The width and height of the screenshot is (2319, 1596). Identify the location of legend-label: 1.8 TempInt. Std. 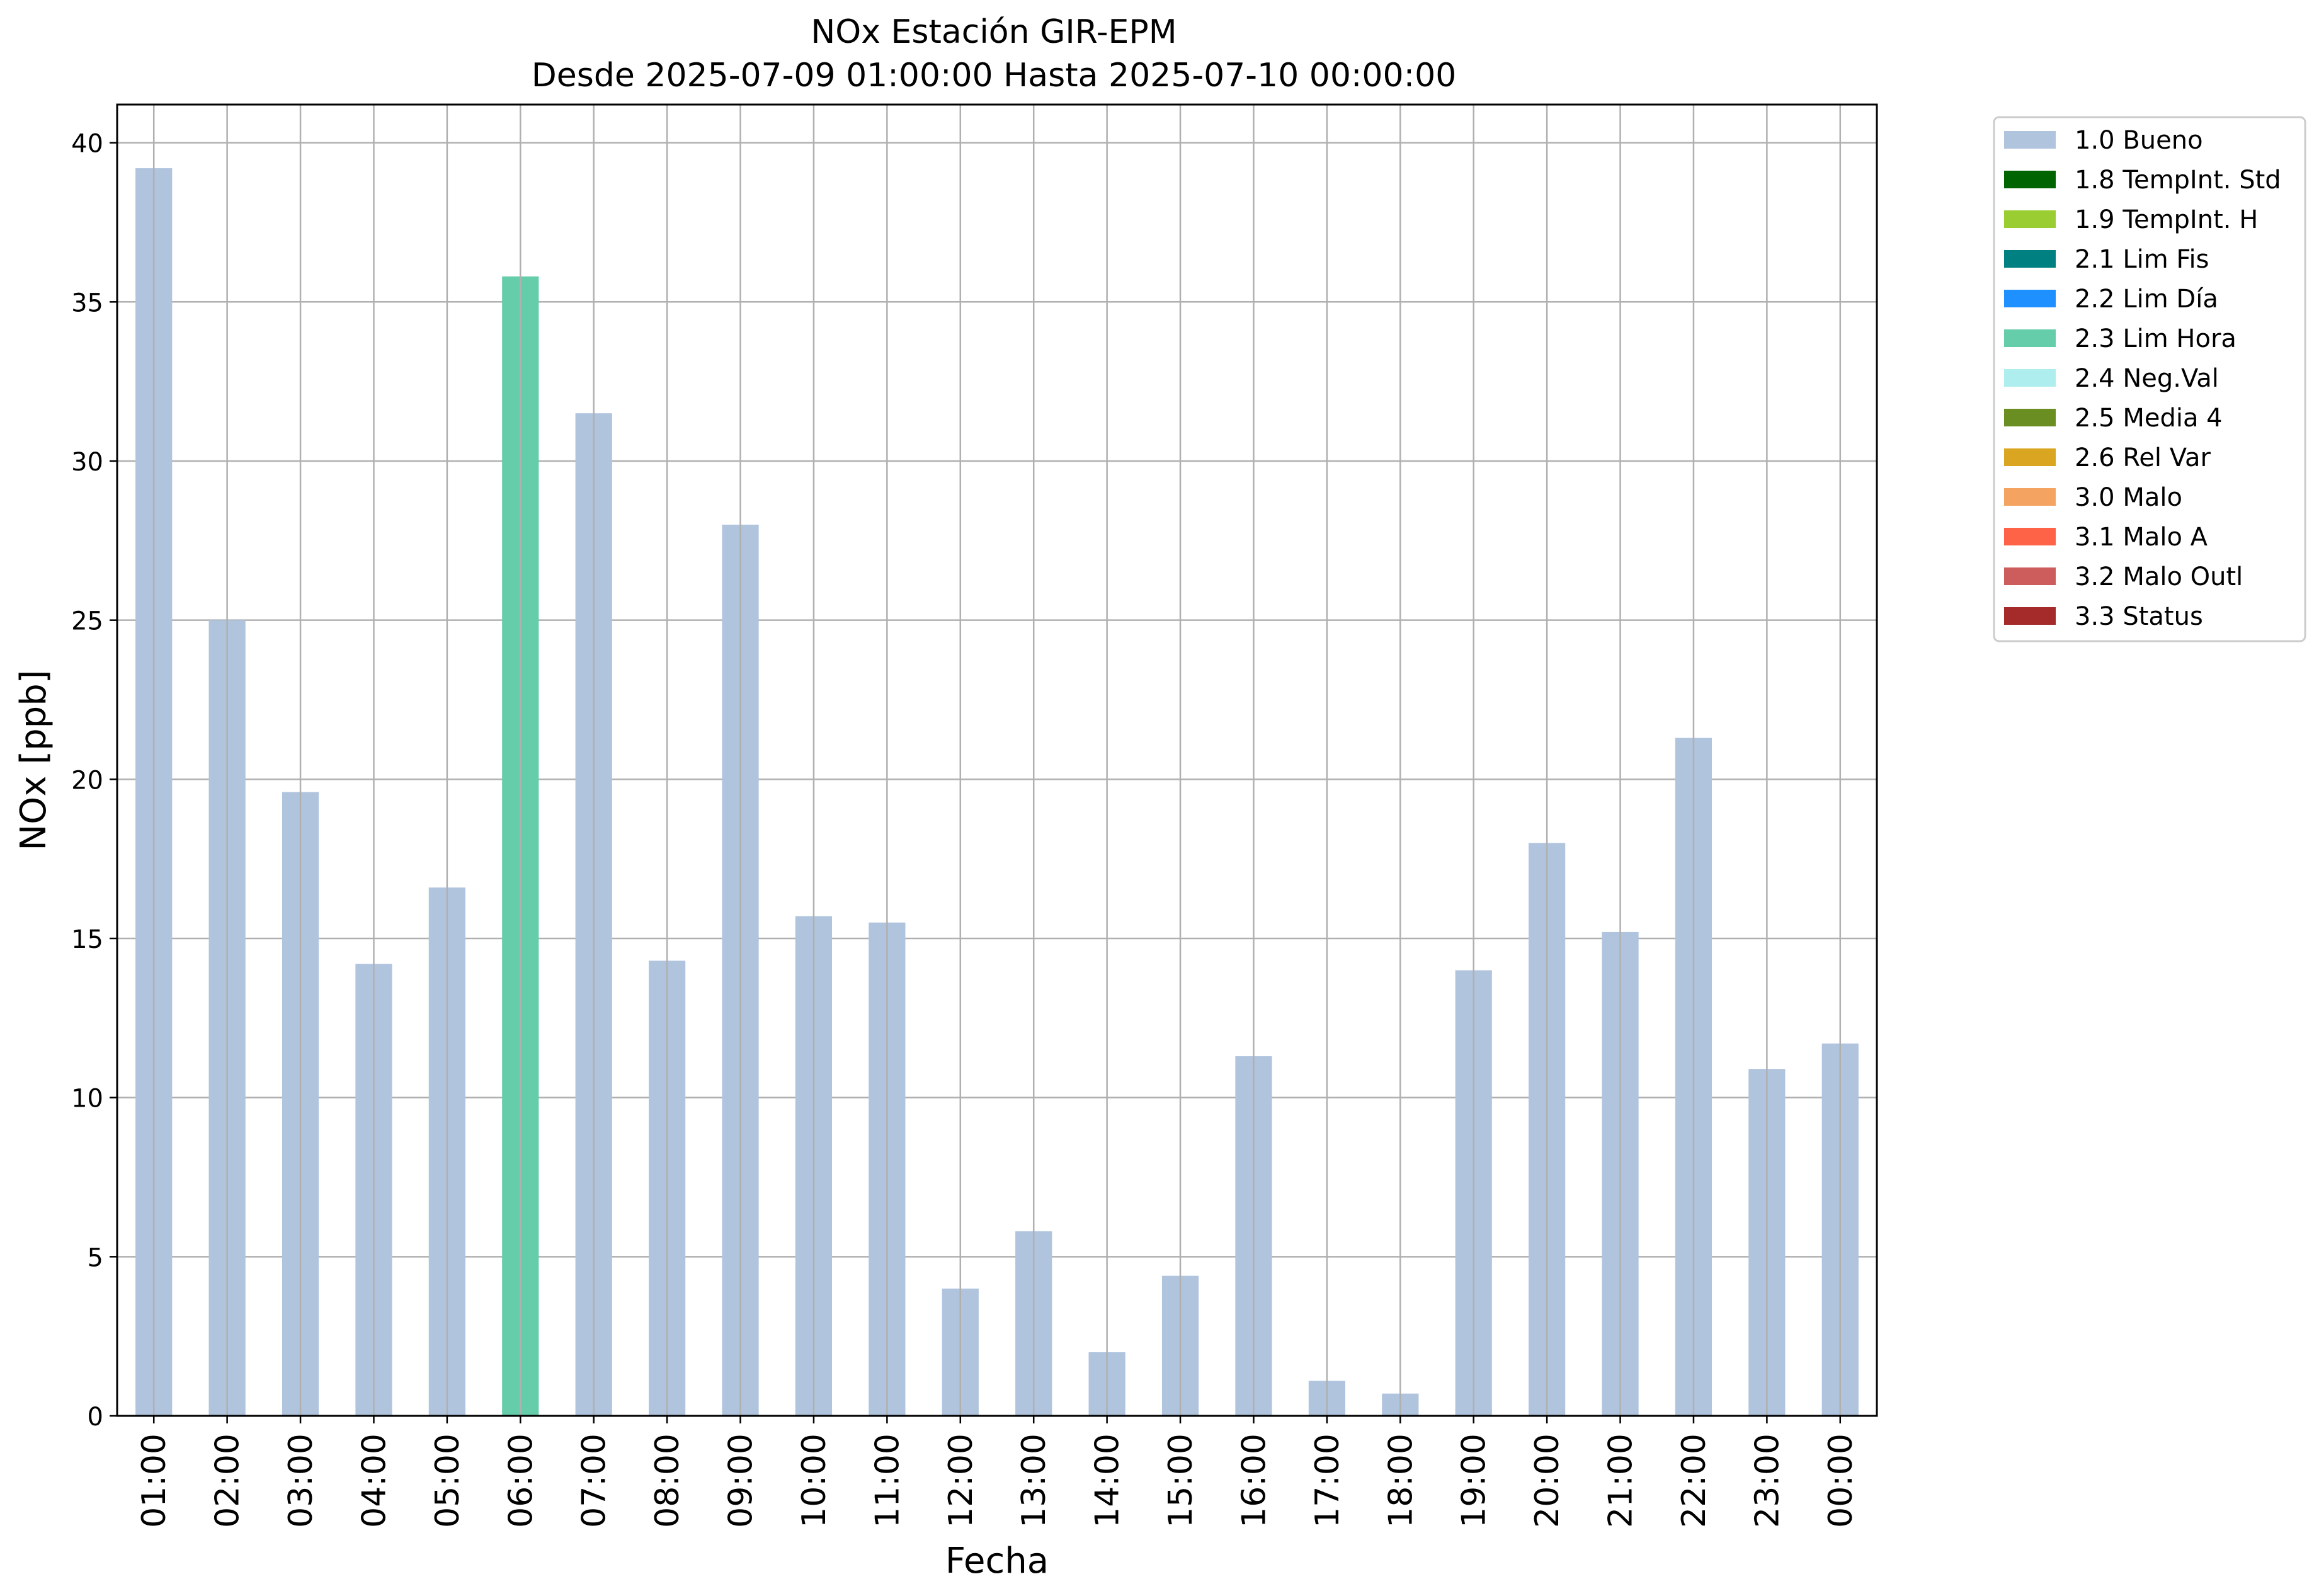
(2178, 180).